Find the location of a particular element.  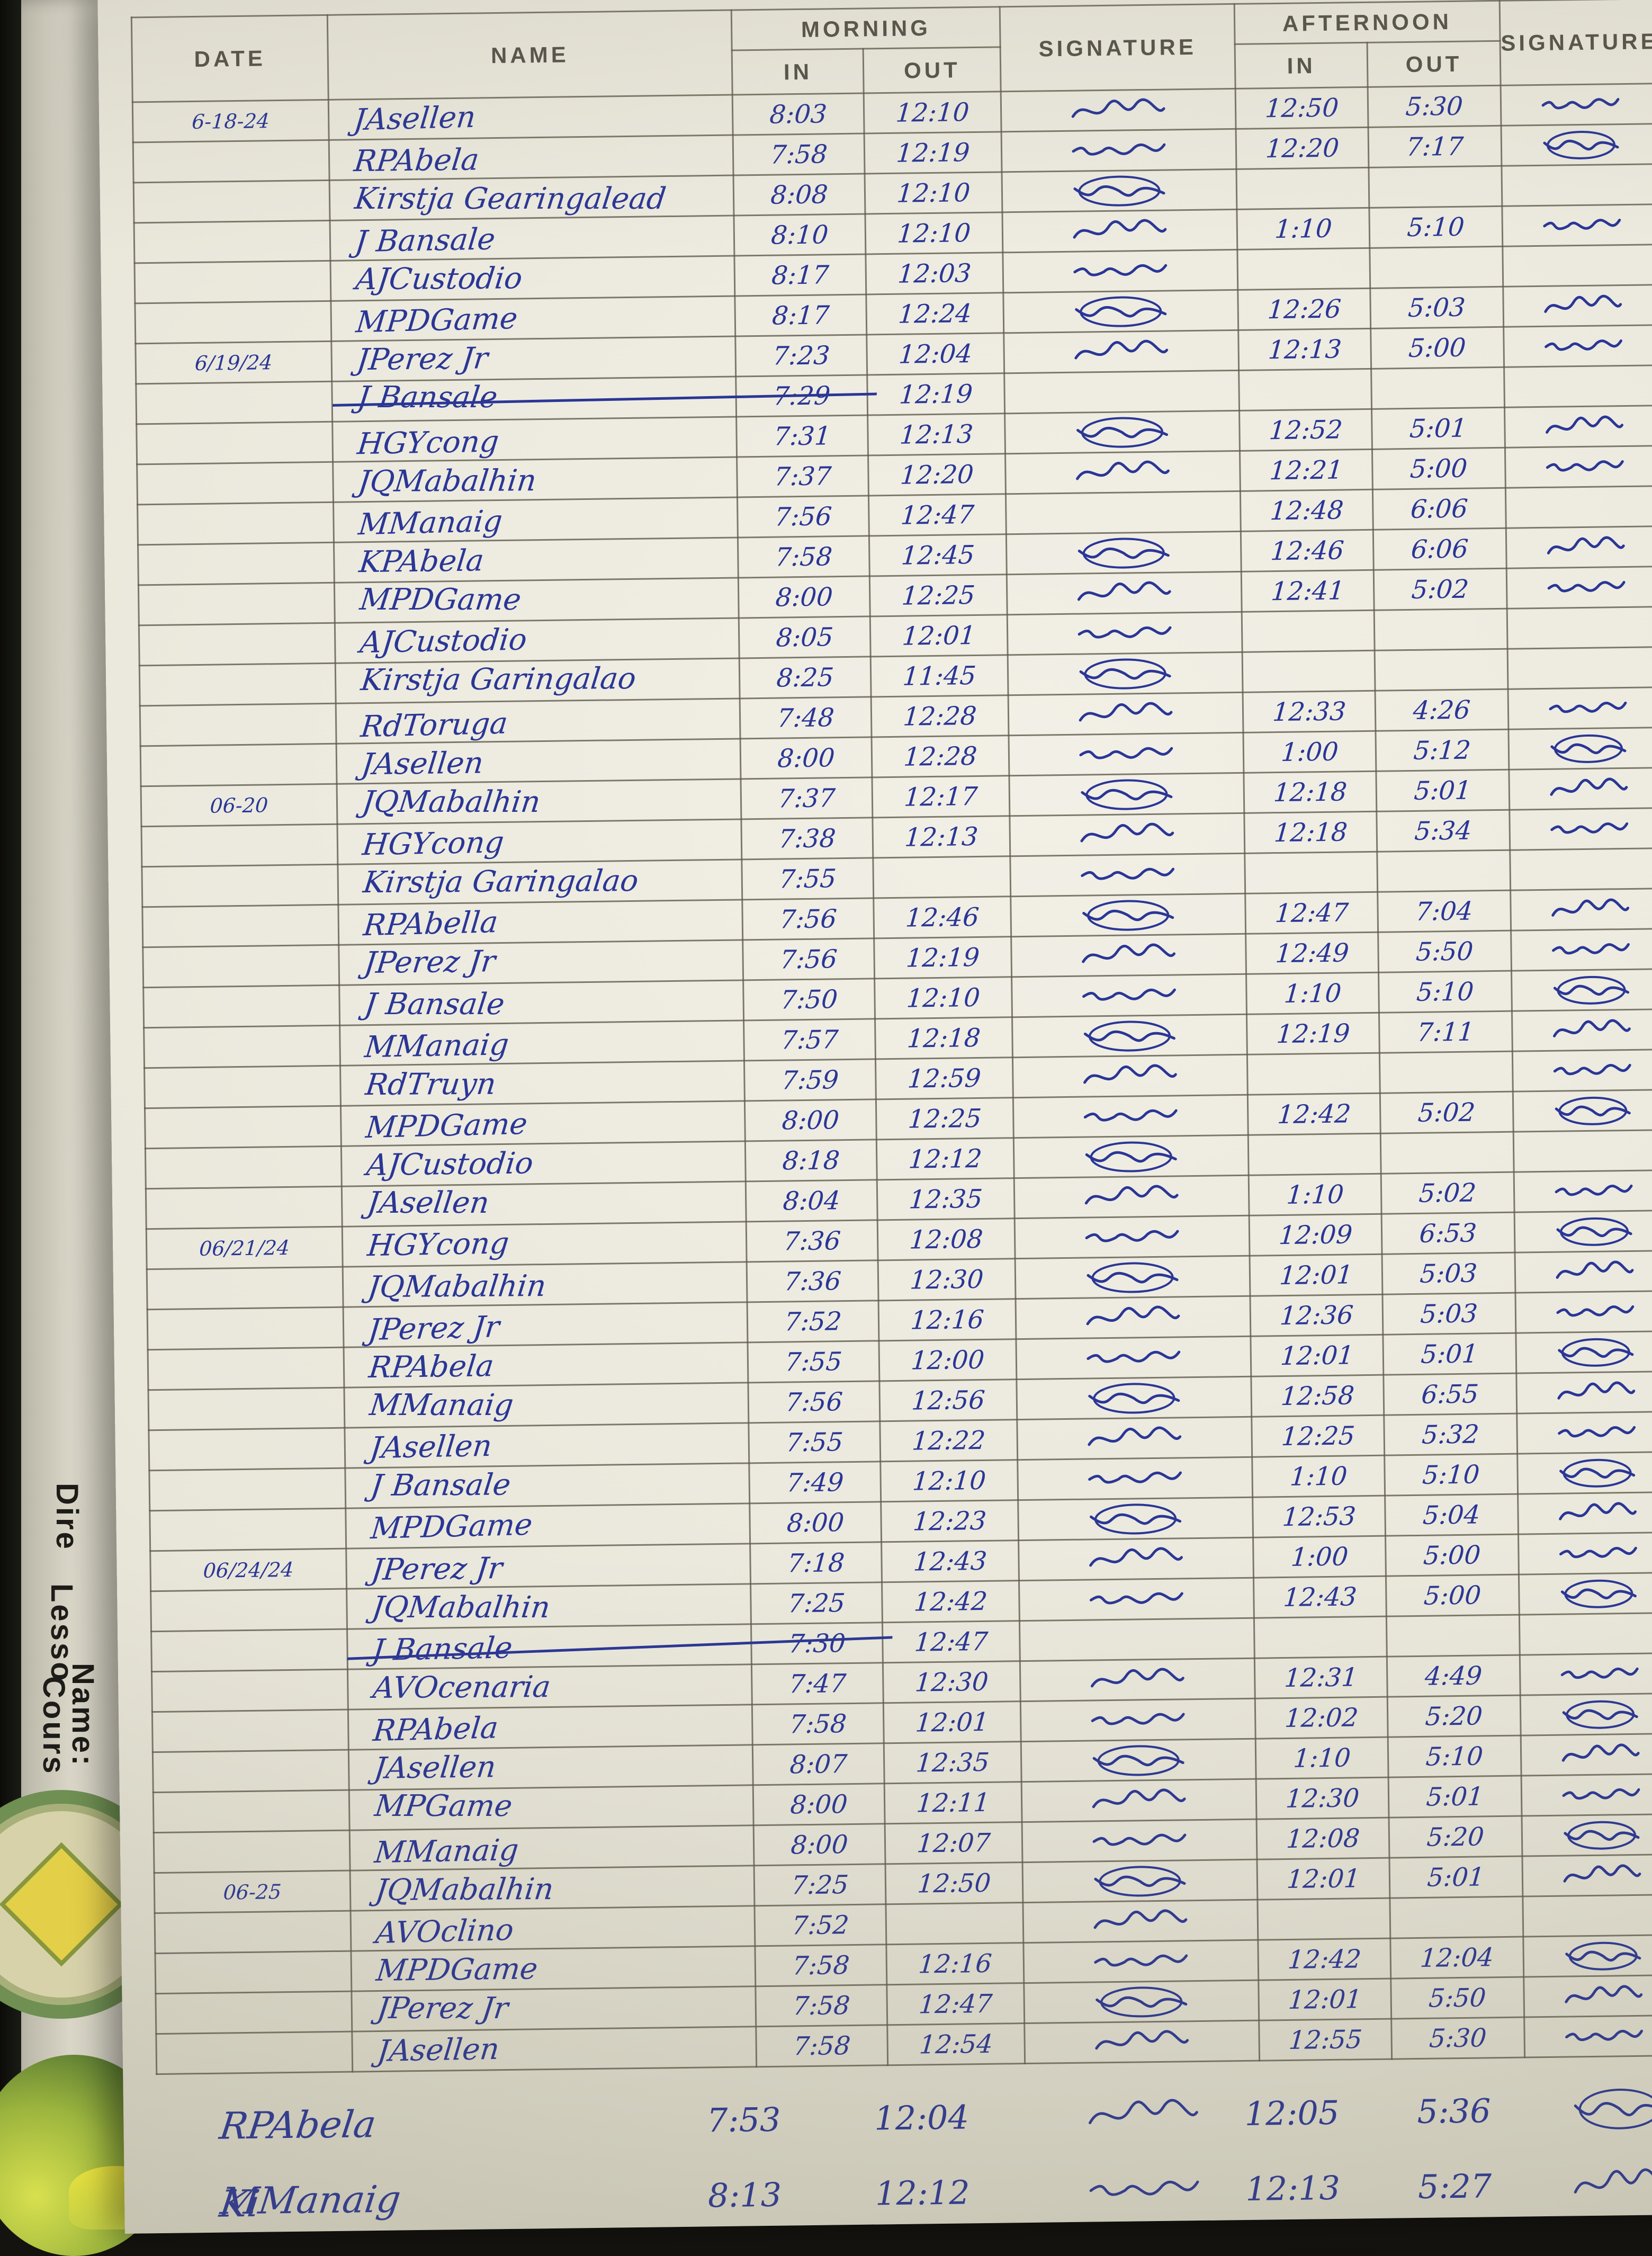

name-cell: RPAbella is located at coordinates (431, 924).